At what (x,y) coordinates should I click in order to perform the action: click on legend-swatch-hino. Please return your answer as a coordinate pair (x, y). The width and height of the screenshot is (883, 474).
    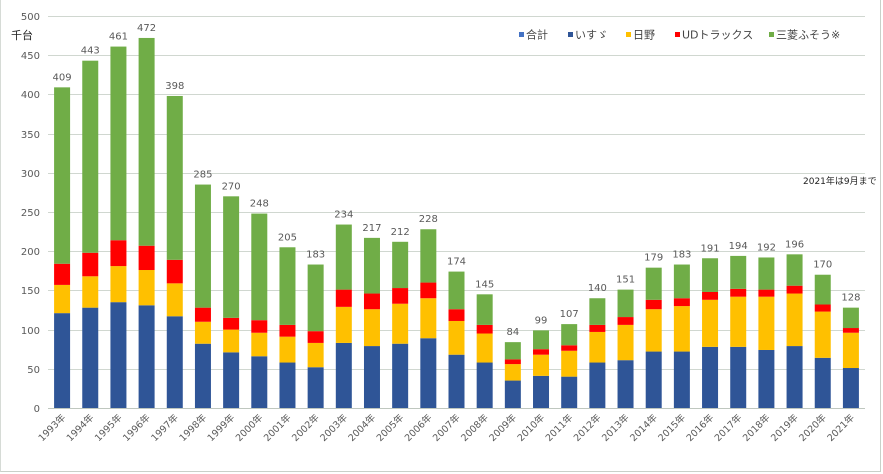
    Looking at the image, I should click on (628, 34).